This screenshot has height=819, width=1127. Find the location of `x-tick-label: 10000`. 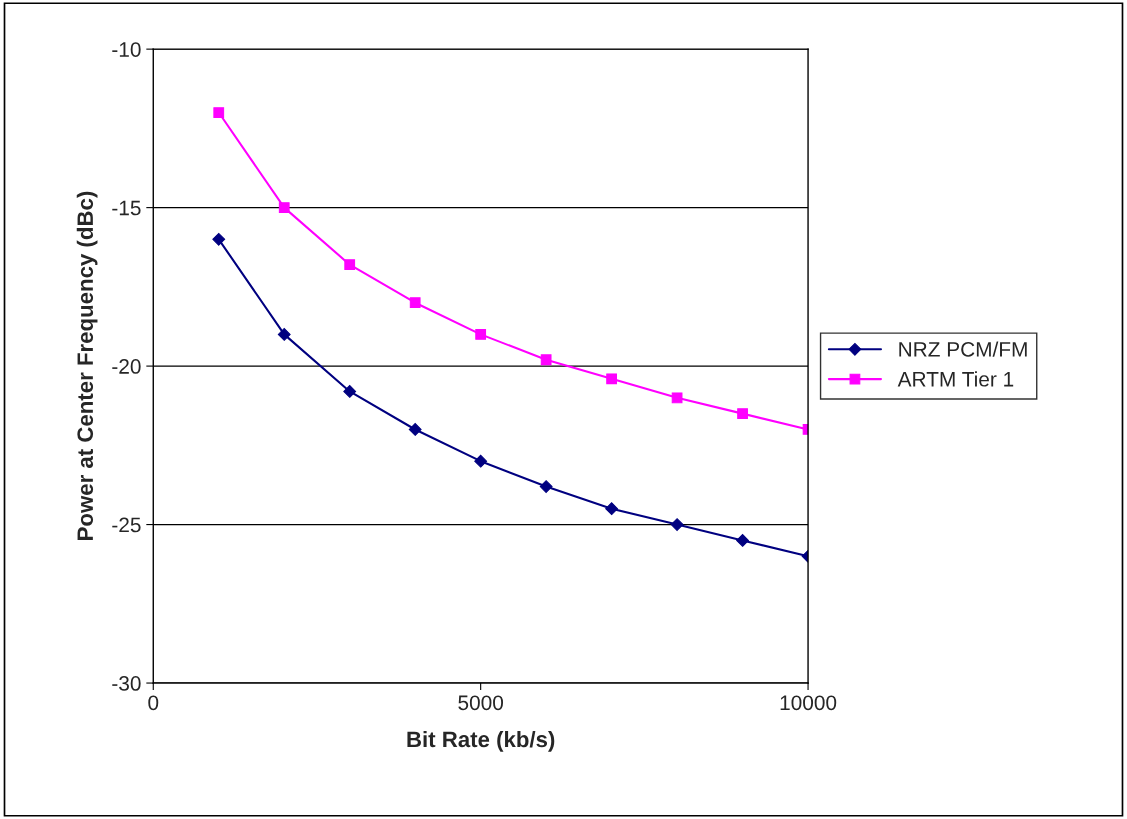

x-tick-label: 10000 is located at coordinates (808, 703).